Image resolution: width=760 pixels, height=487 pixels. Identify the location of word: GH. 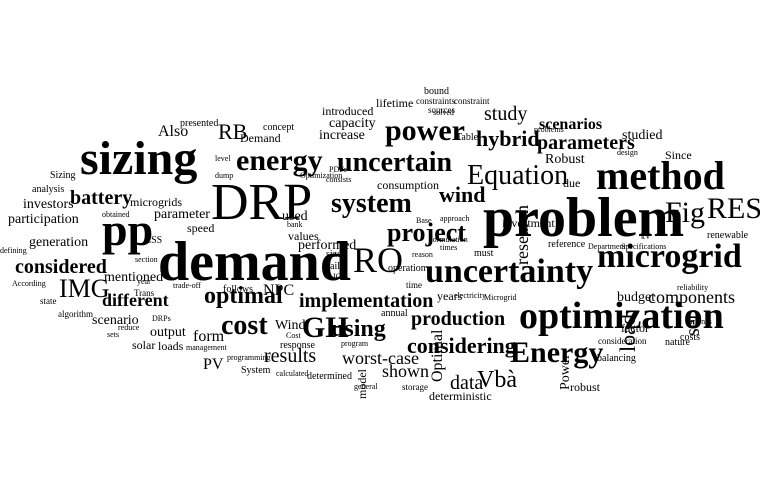
(325, 327).